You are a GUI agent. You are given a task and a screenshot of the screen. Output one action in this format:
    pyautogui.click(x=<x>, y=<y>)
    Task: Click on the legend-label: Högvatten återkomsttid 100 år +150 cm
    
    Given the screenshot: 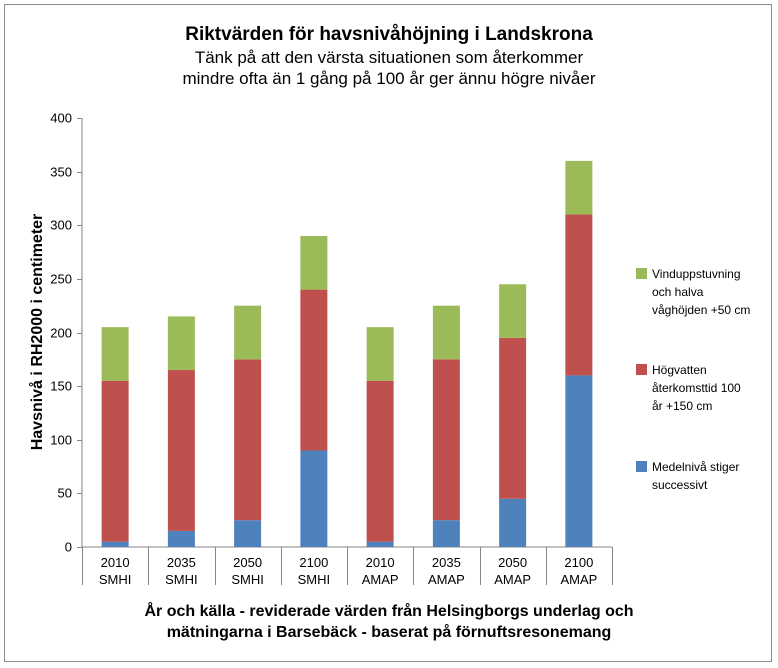 What is the action you would take?
    pyautogui.click(x=712, y=388)
    